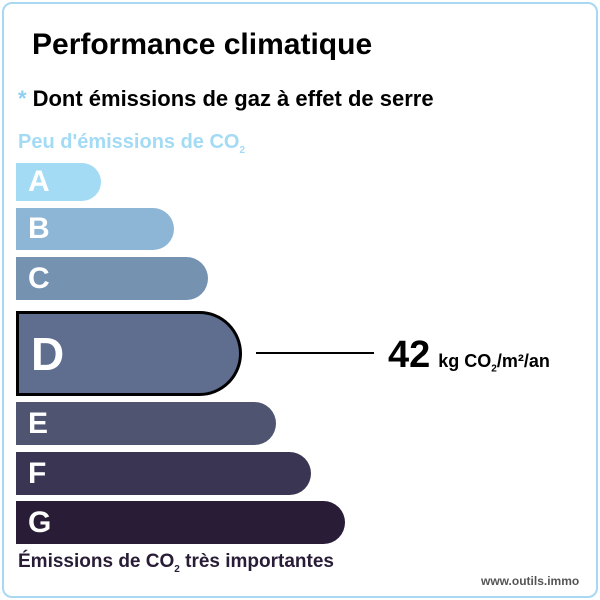 This screenshot has width=600, height=600. Describe the element at coordinates (58, 182) in the screenshot. I see `class-bar-a: A` at that location.